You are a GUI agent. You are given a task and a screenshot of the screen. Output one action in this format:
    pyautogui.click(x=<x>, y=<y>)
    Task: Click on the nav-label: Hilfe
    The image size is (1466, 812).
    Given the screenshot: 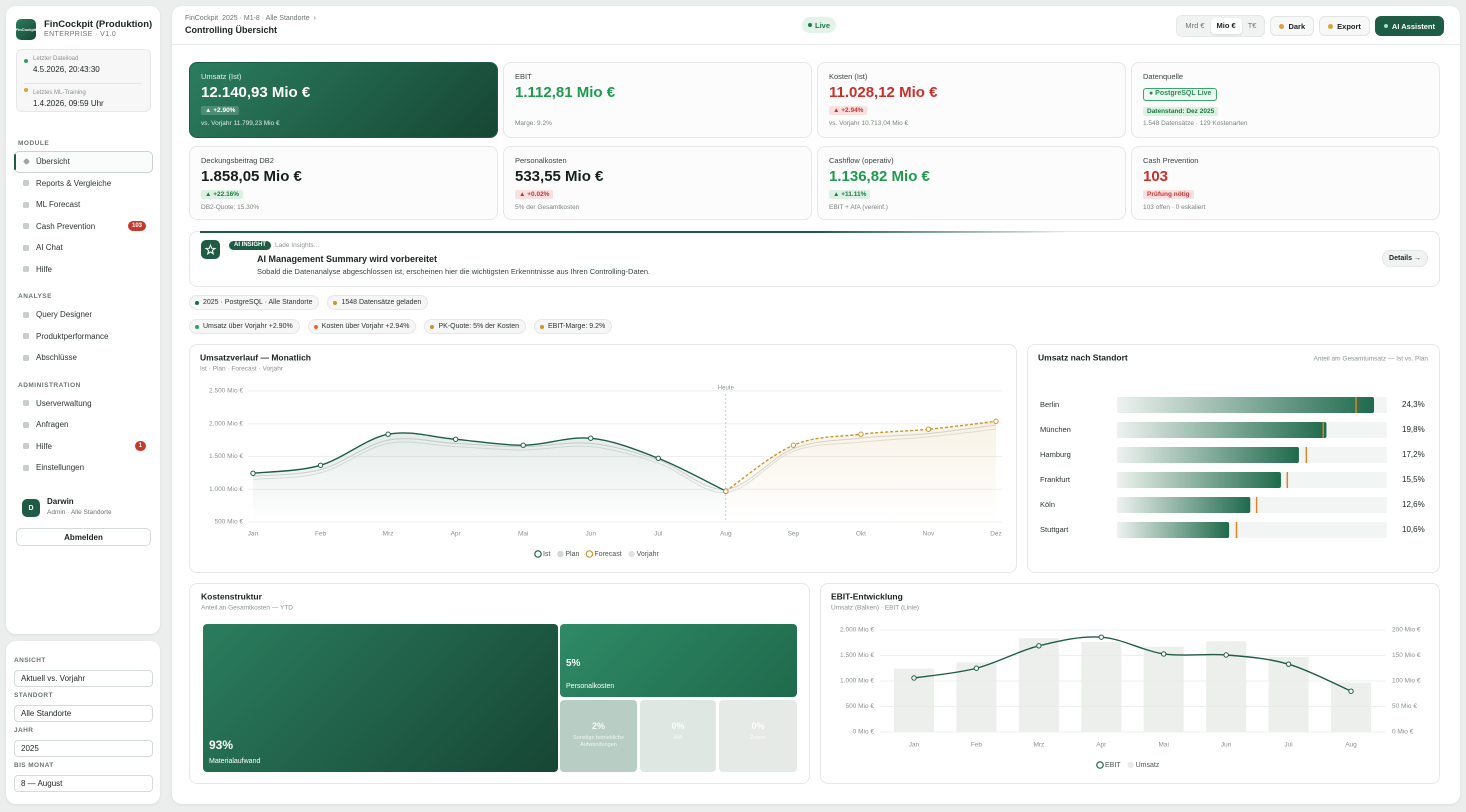 What is the action you would take?
    pyautogui.click(x=44, y=269)
    